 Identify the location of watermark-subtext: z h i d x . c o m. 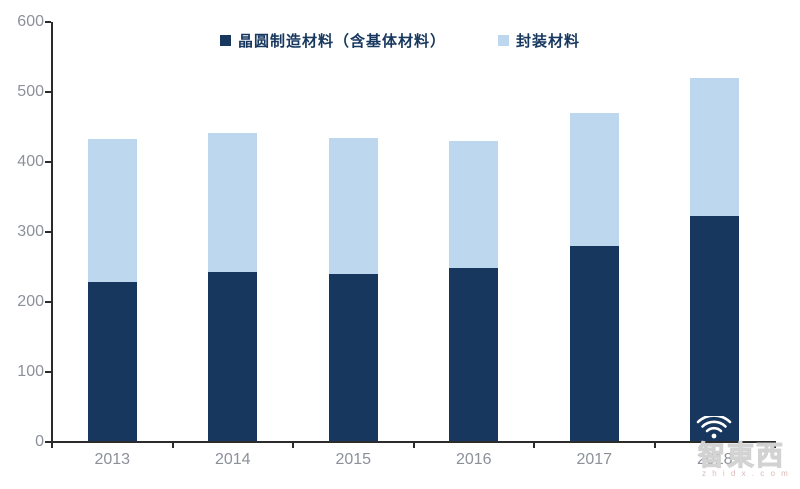
(746, 473).